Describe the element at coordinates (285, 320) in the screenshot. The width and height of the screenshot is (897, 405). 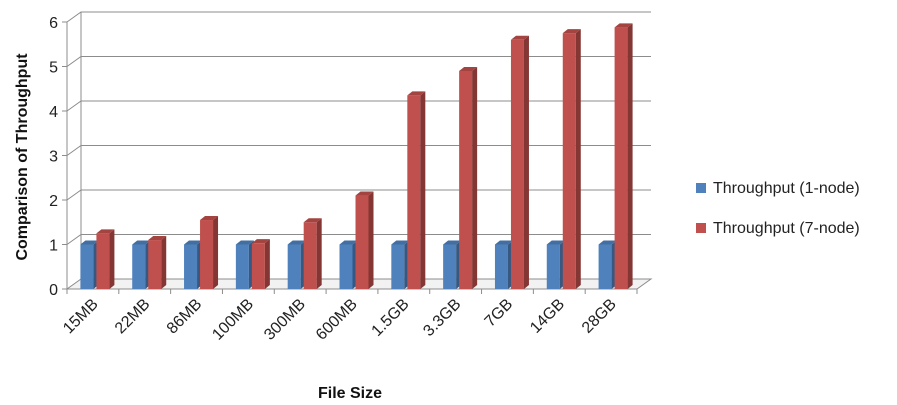
I see `x-tick-label: 300MB` at that location.